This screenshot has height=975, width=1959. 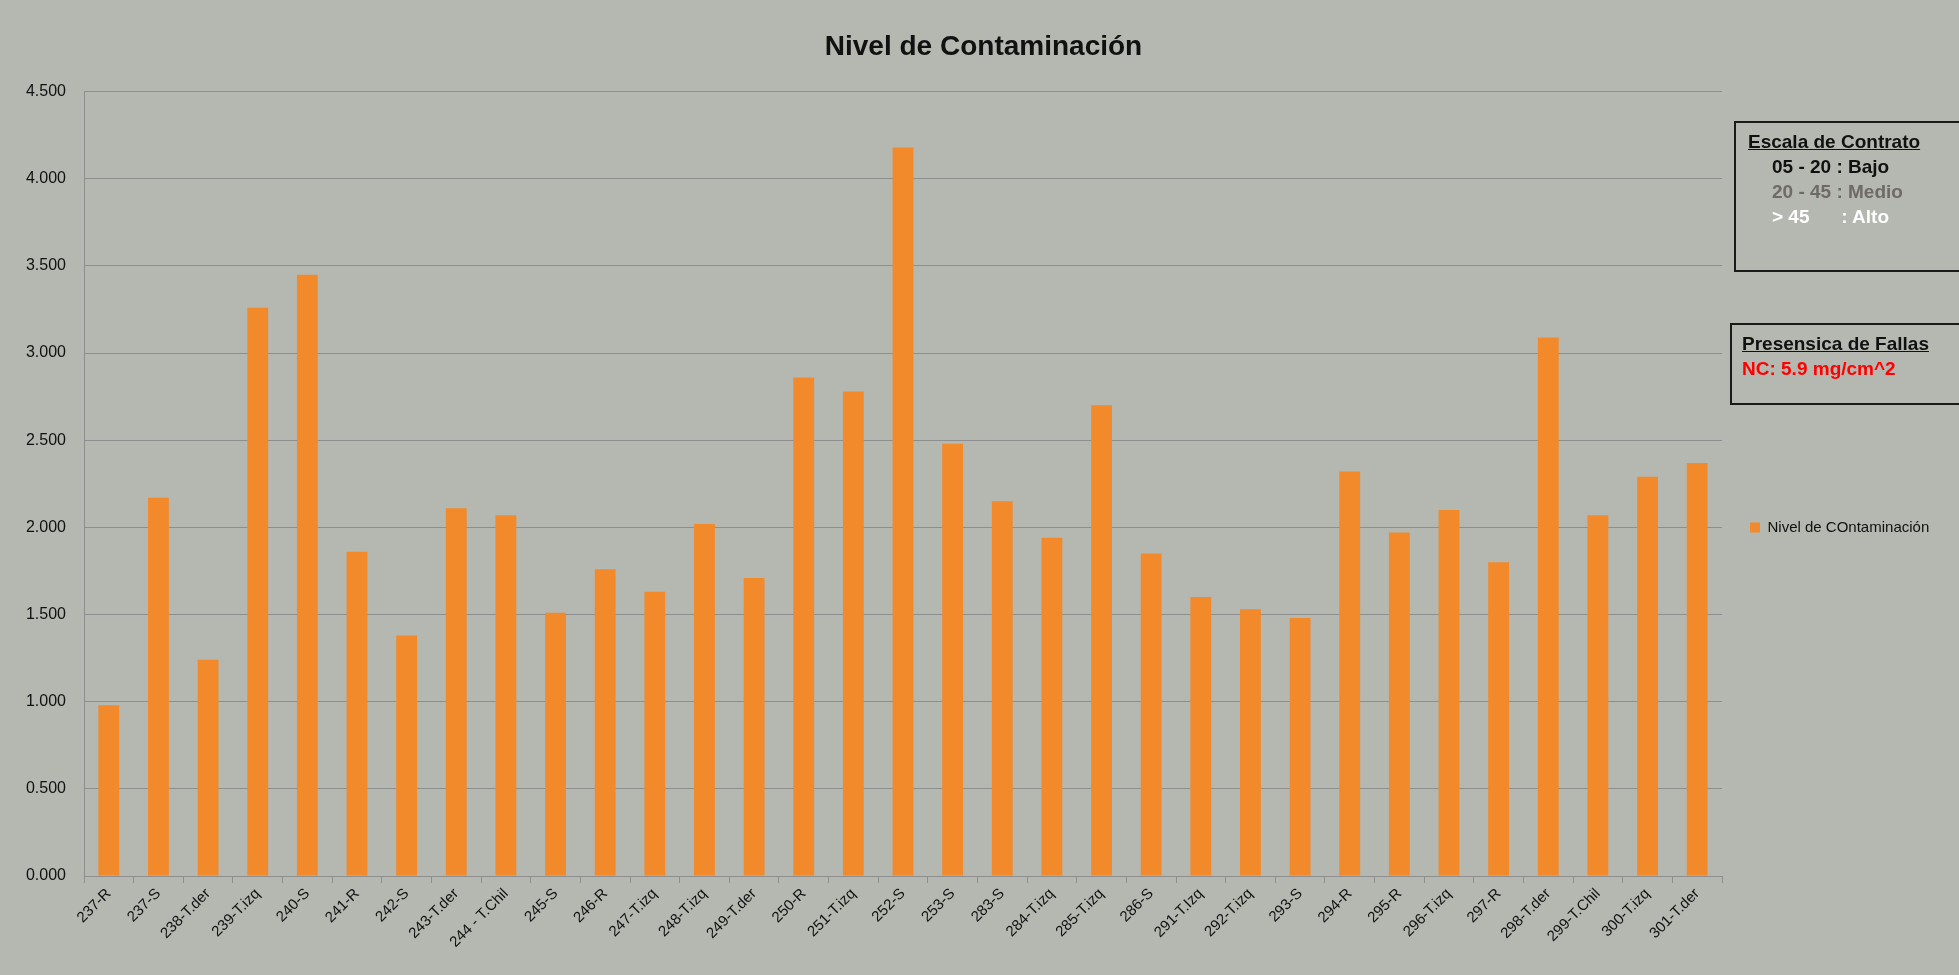 I want to click on text: 05 - 20 : Bajo, so click(x=1831, y=167).